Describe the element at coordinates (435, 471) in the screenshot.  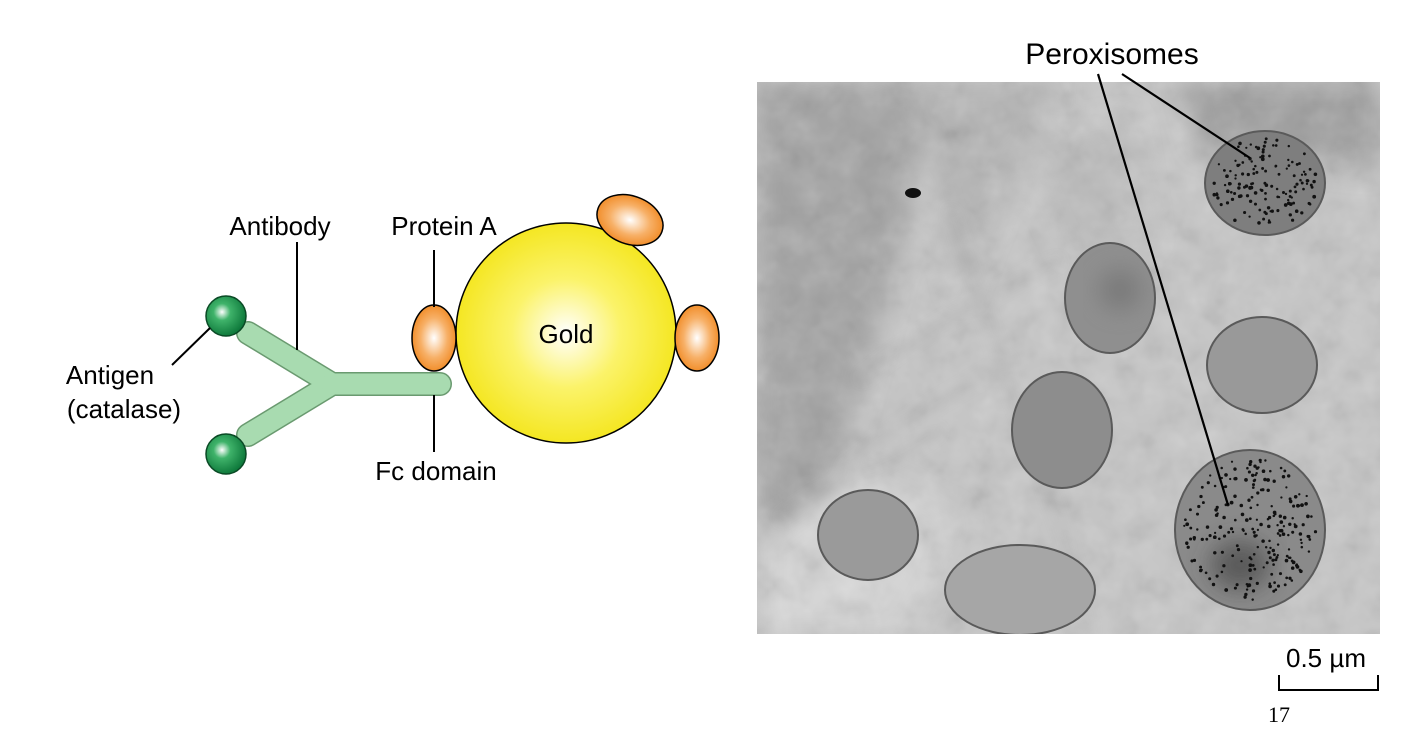
I see `label-fc-domain: Fc domain` at that location.